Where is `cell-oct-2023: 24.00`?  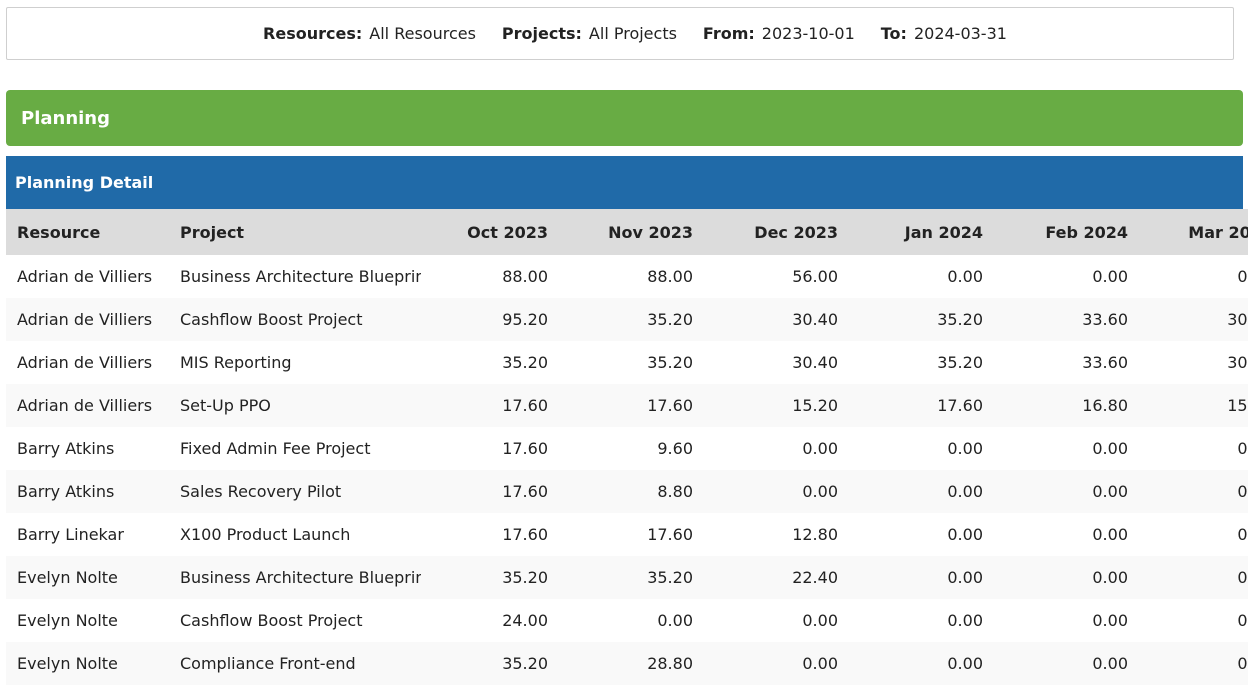 cell-oct-2023: 24.00 is located at coordinates (489, 620).